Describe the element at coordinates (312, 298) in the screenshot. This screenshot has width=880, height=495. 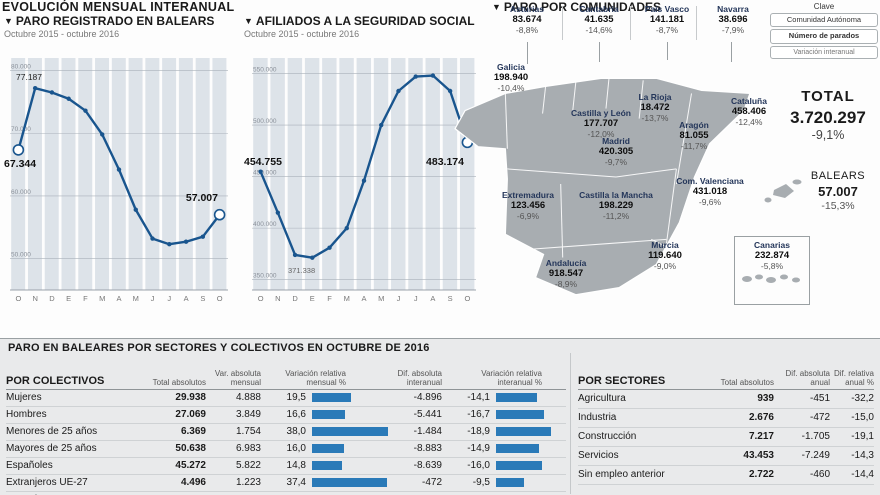
I see `svg-text: E` at that location.